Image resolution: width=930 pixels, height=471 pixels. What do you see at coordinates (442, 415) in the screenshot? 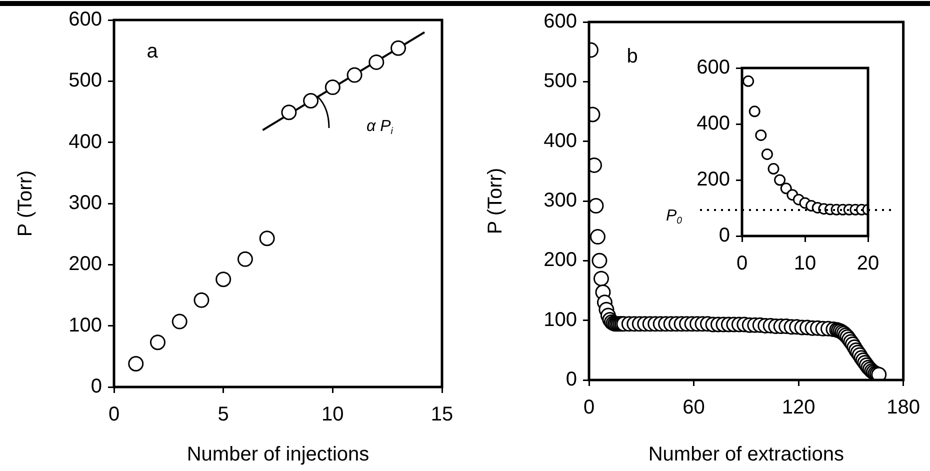
I see `x-tick-label: 15` at bounding box center [442, 415].